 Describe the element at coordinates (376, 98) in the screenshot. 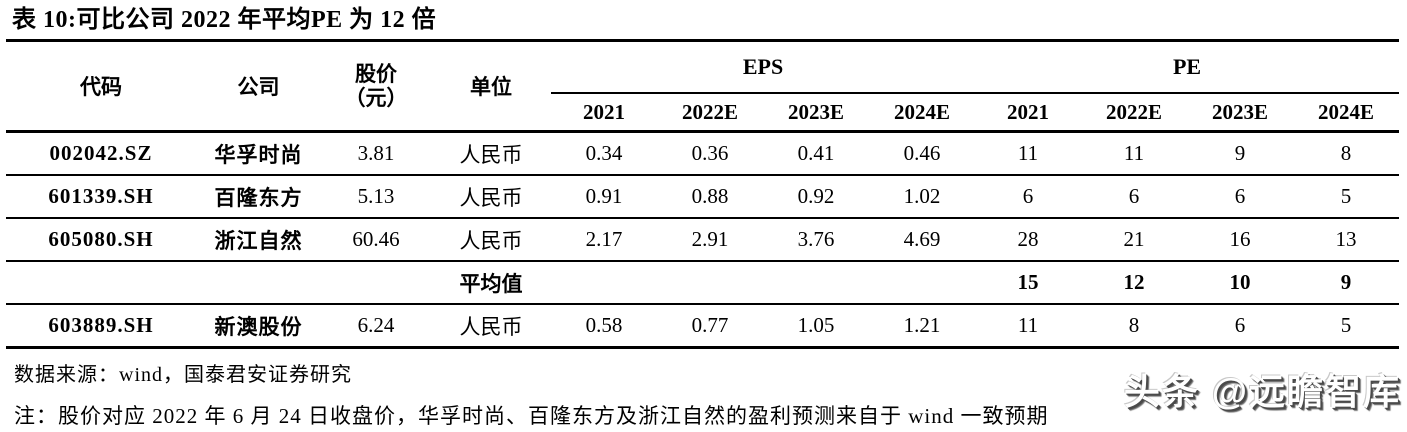

I see `header-price-line2: （元）` at that location.